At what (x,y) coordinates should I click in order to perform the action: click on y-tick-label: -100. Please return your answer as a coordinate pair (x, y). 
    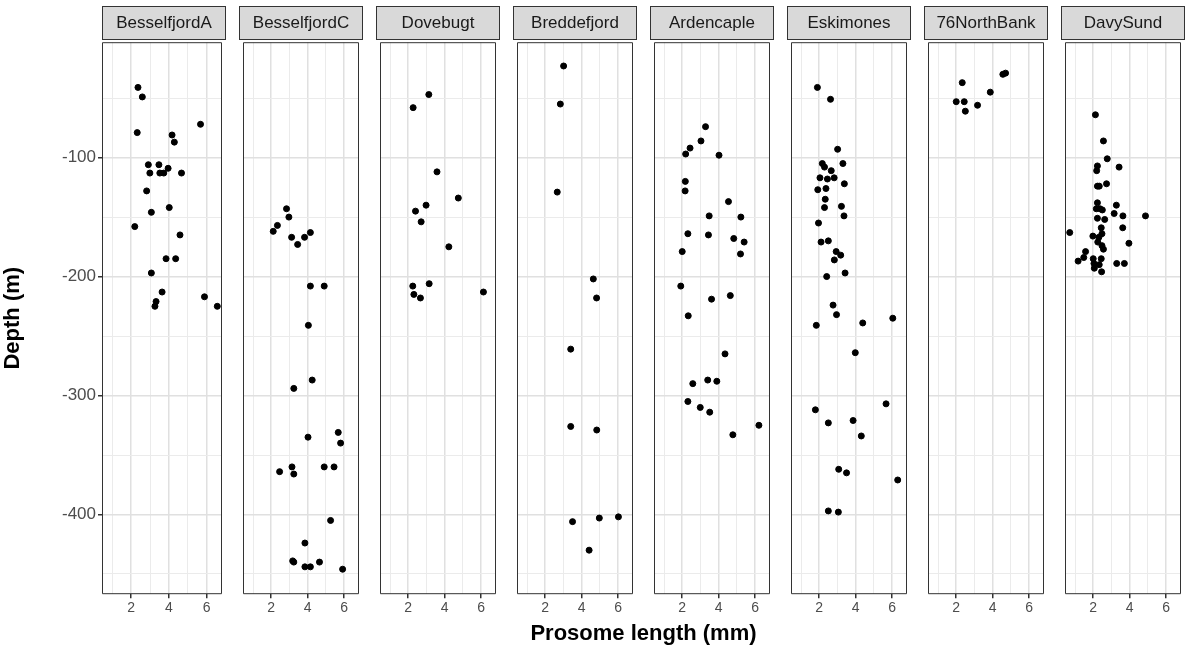
    Looking at the image, I should click on (78, 157).